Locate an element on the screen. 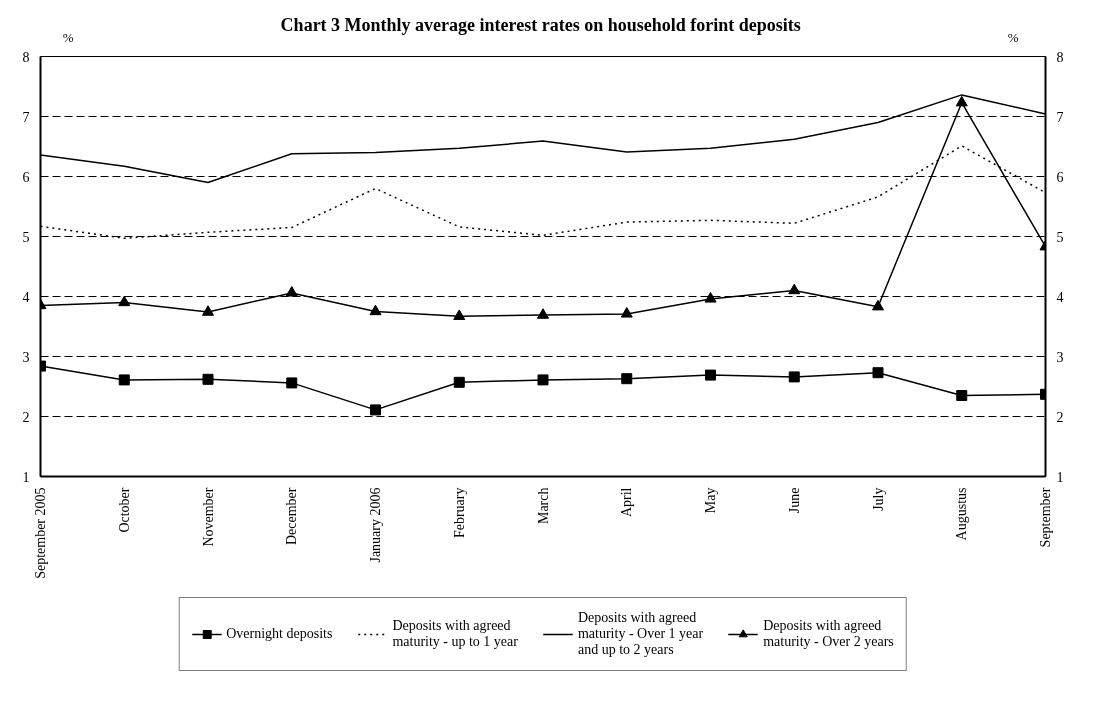 This screenshot has width=1098, height=713. y-tick-label: 1 is located at coordinates (26, 477).